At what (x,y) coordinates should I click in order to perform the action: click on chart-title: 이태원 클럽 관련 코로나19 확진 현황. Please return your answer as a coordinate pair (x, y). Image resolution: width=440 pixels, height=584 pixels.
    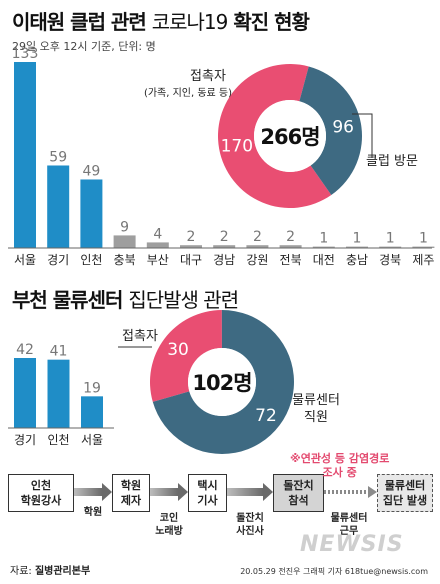
    Looking at the image, I should click on (161, 20).